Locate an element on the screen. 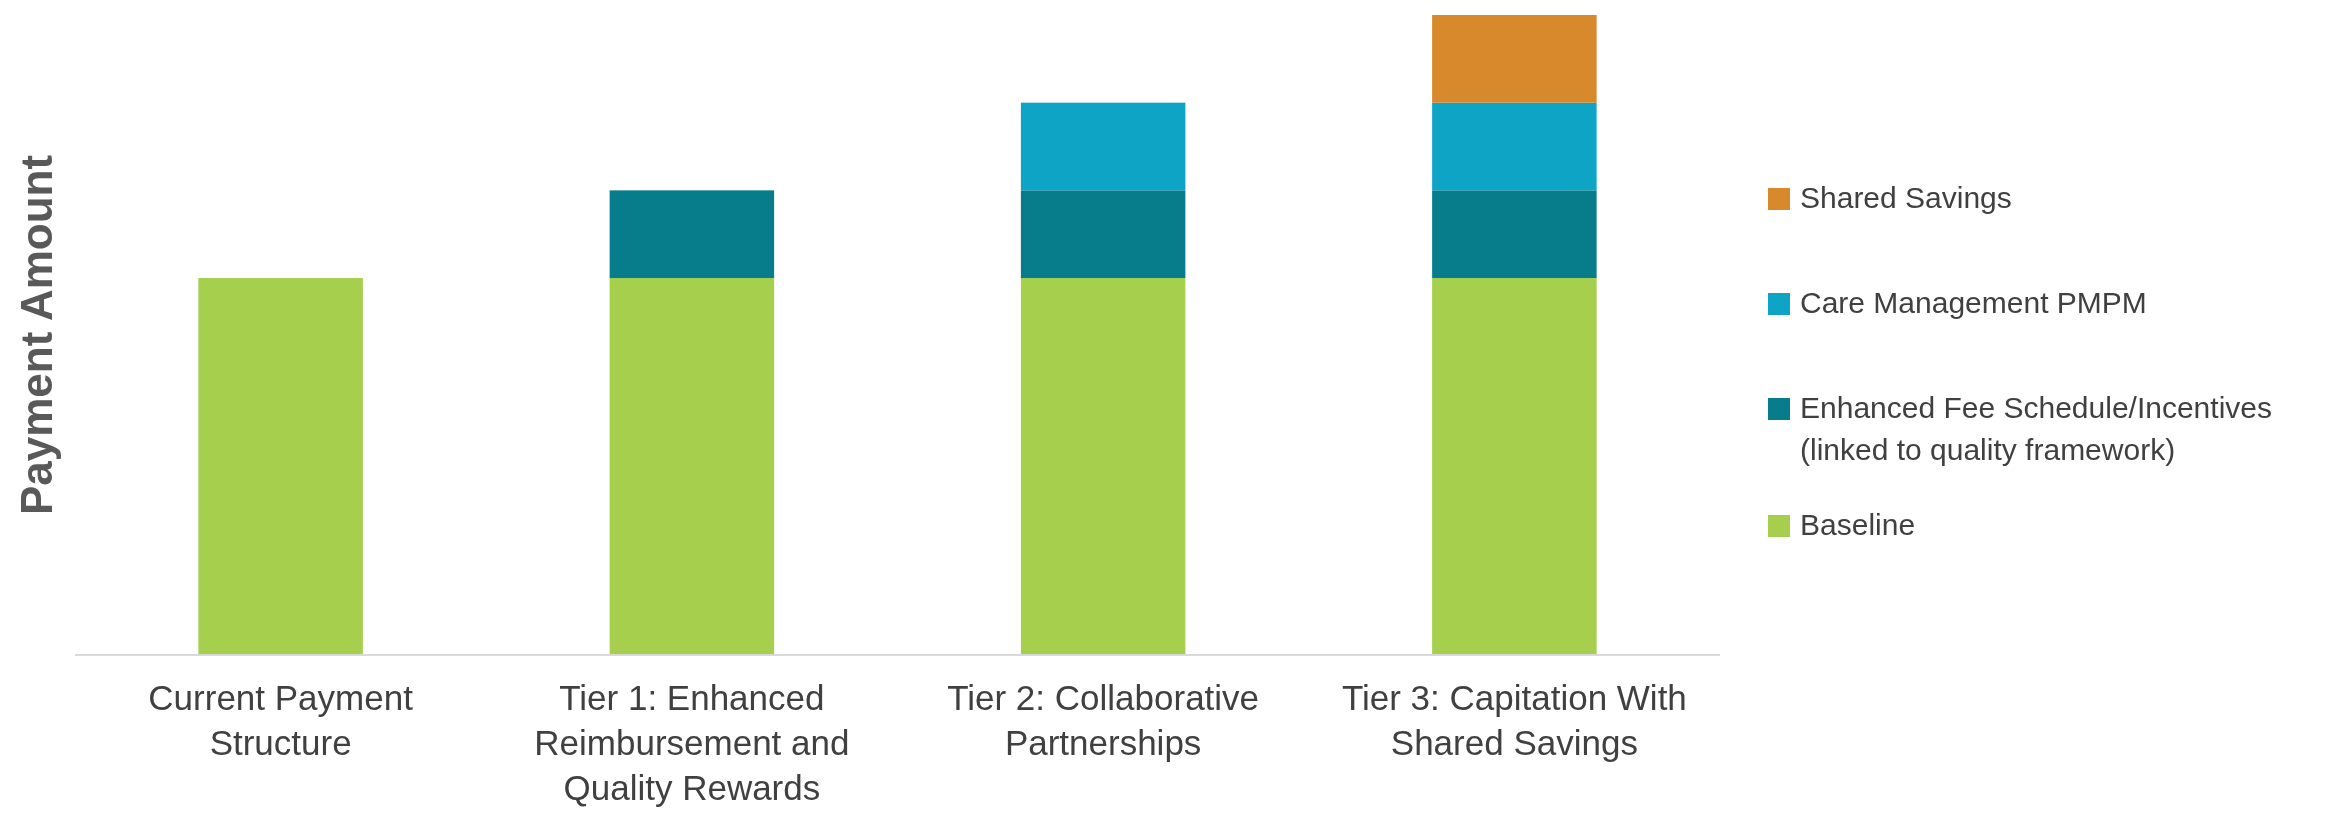  legend-label: Care Management PMPM is located at coordinates (1973, 302).